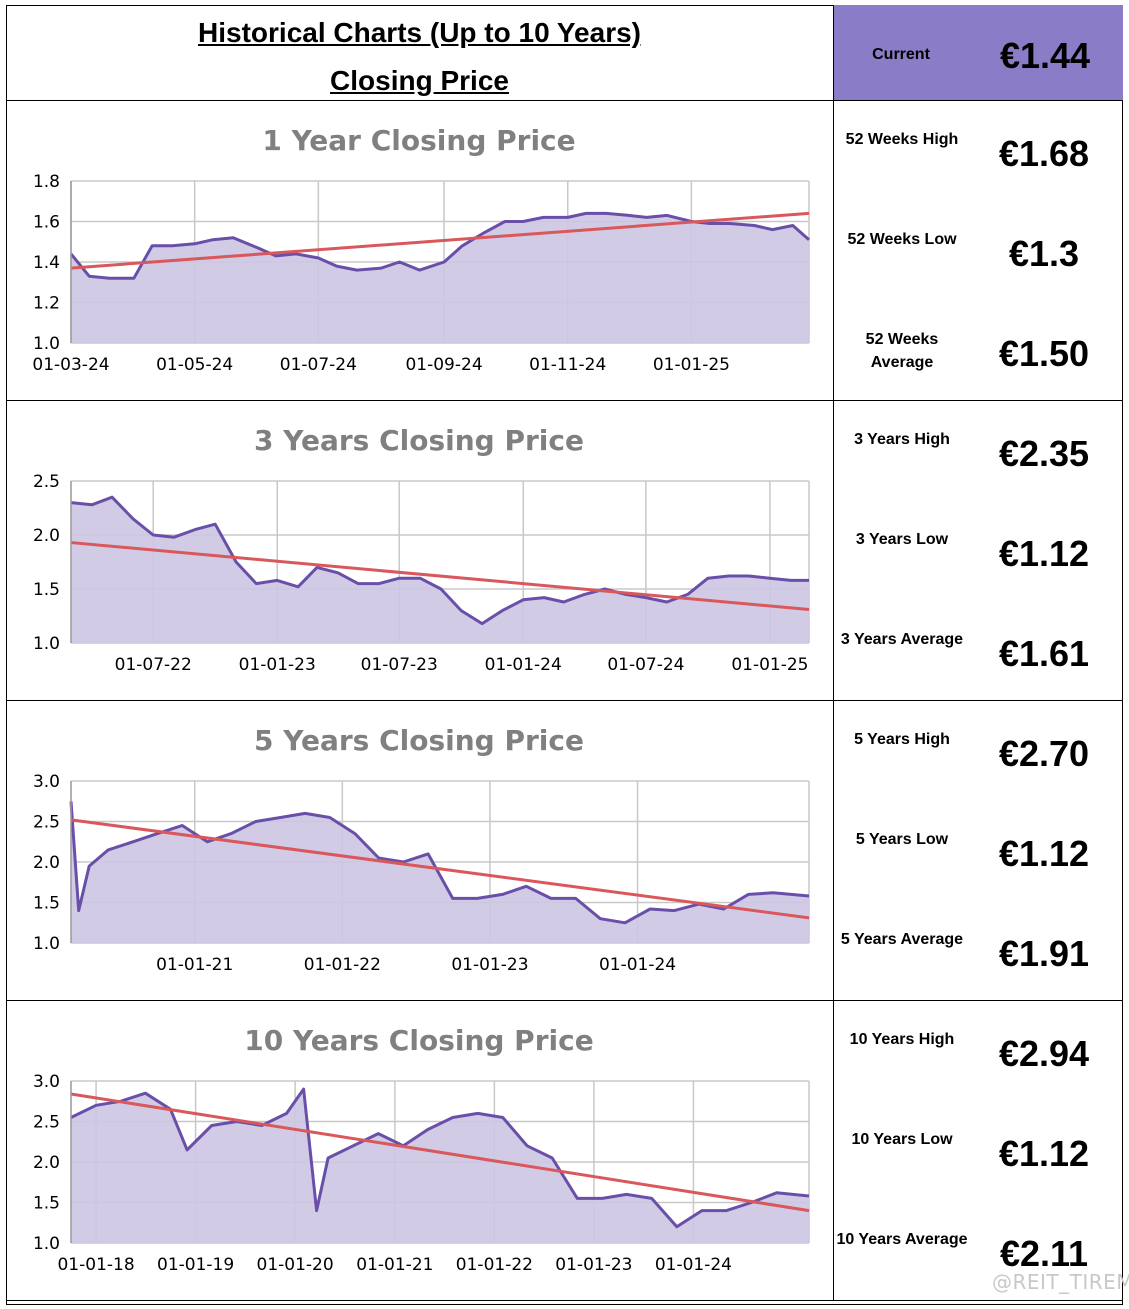 This screenshot has width=1129, height=1309. What do you see at coordinates (902, 939) in the screenshot?
I see `stat-5y-avg-label: 5 Years Average` at bounding box center [902, 939].